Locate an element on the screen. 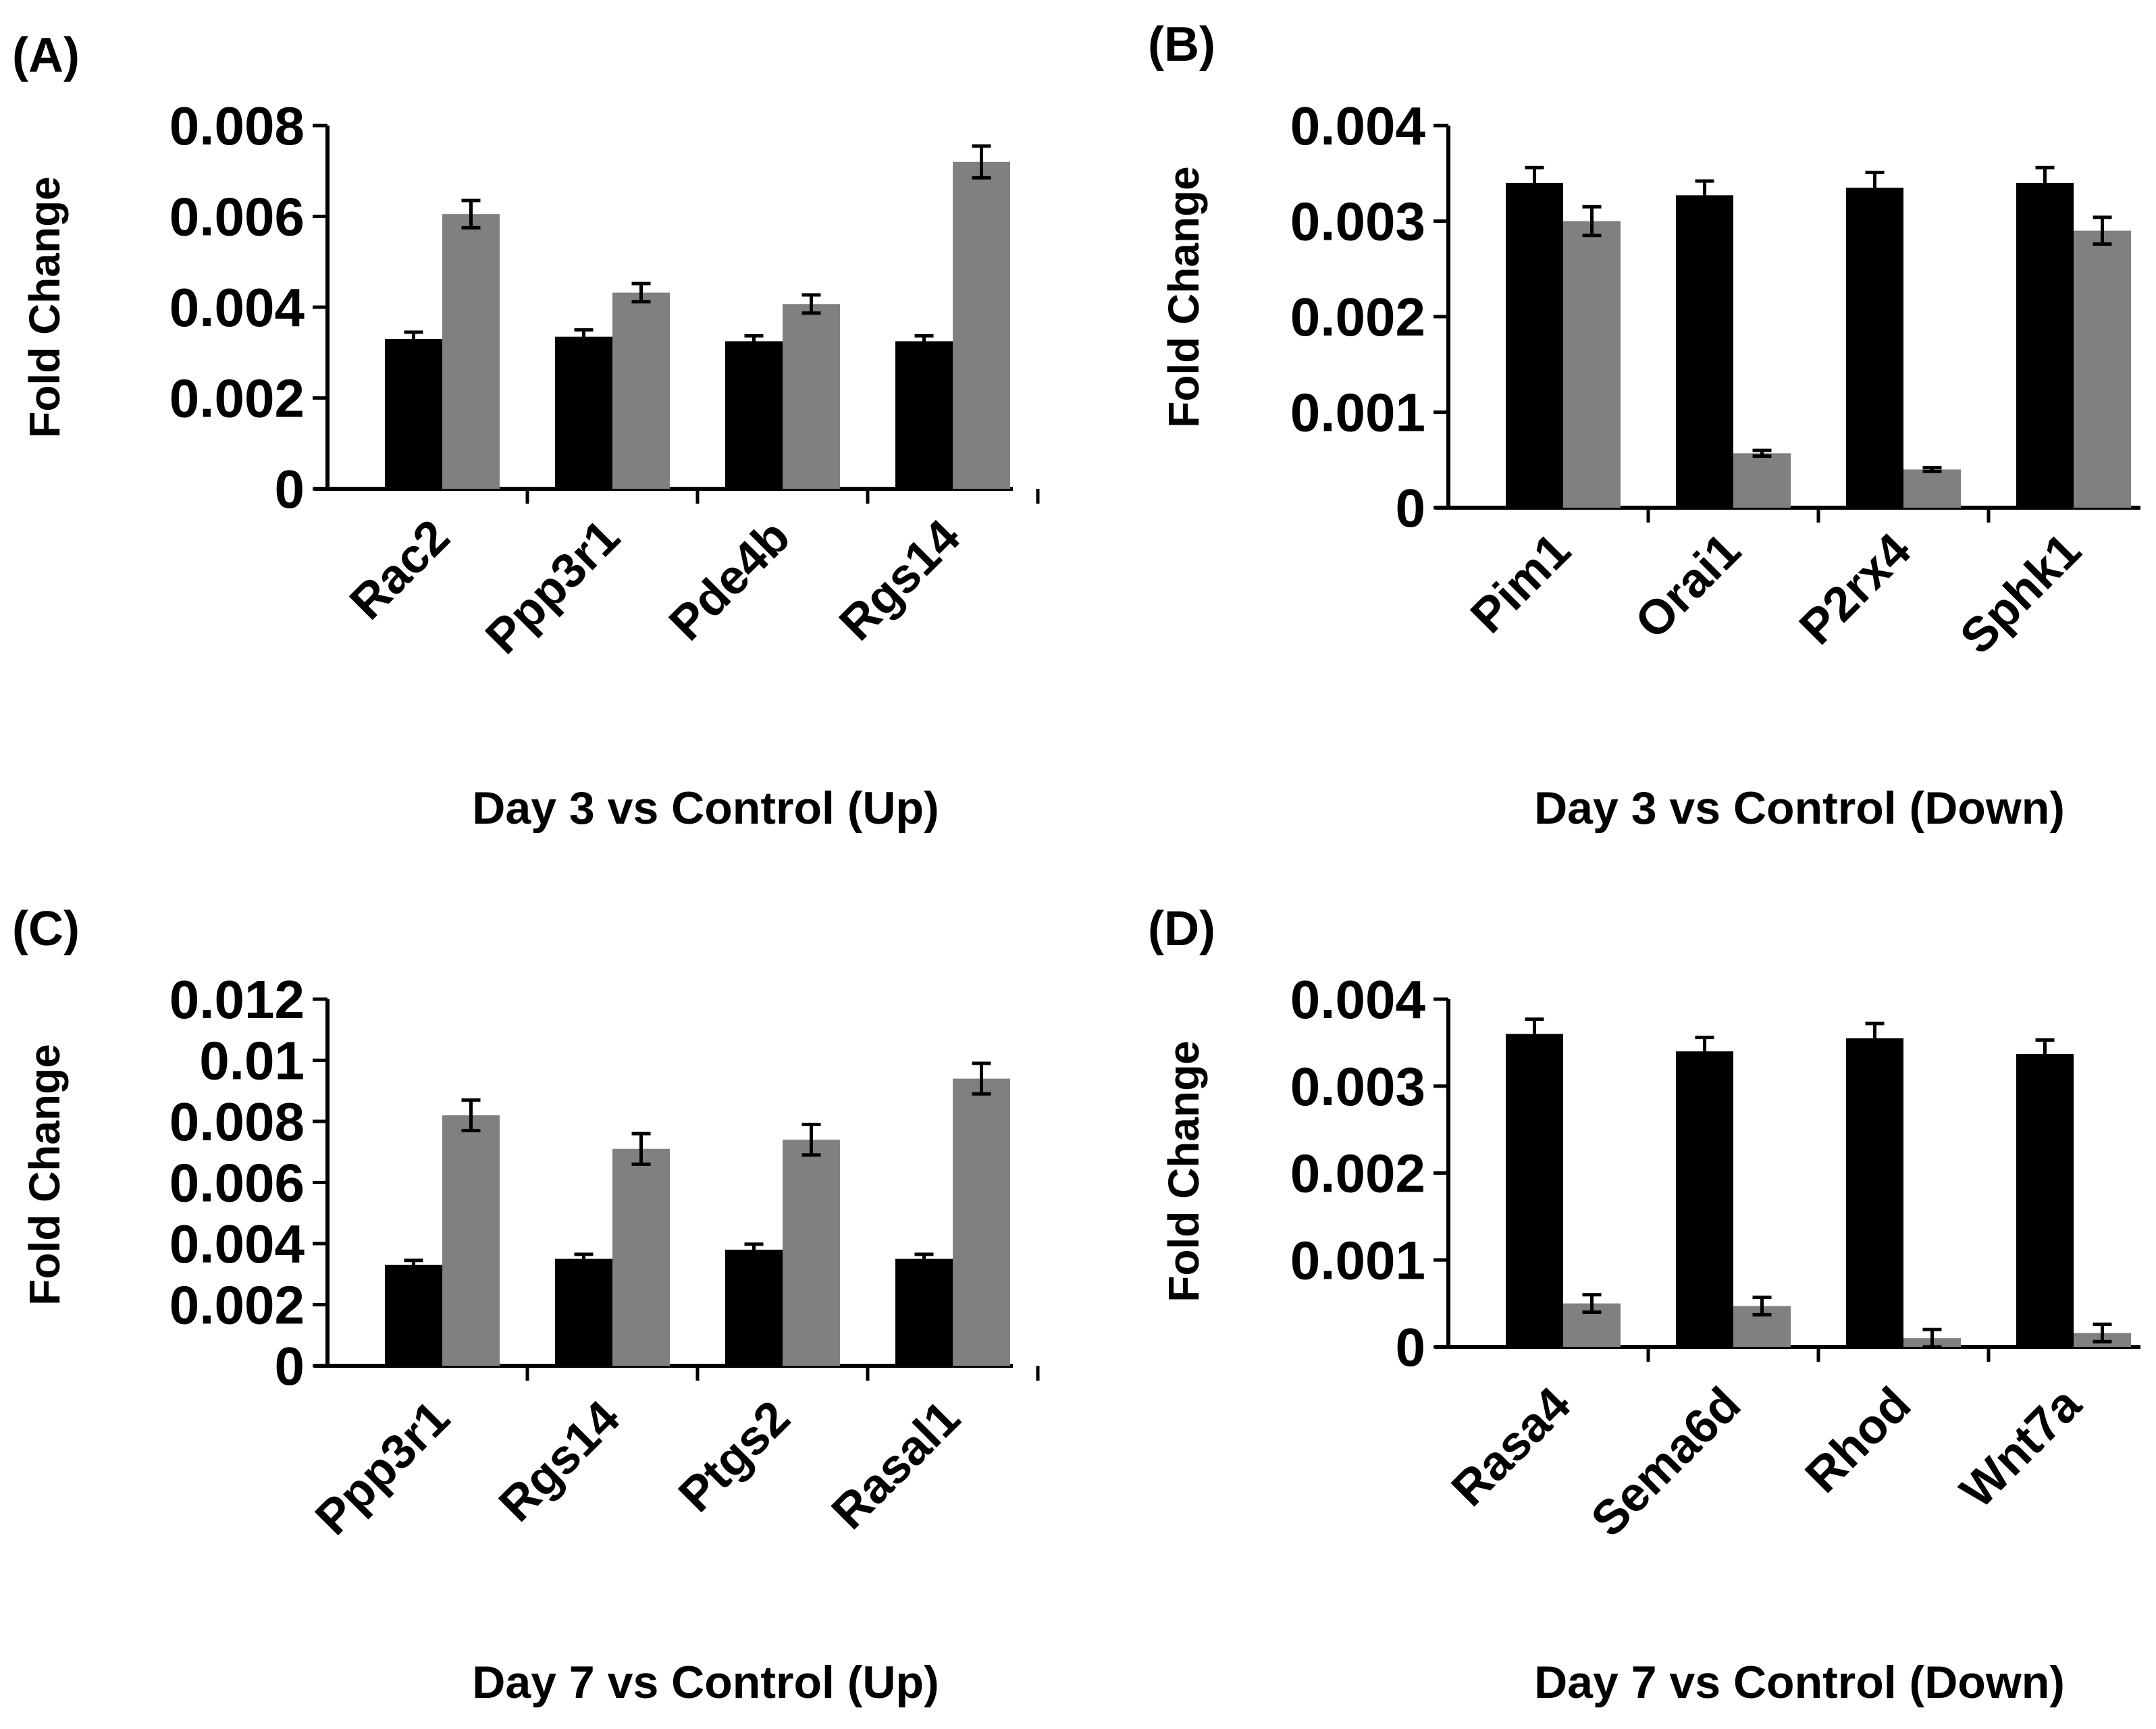 This screenshot has width=2156, height=1729. category-label: P2rx4 is located at coordinates (1855, 589).